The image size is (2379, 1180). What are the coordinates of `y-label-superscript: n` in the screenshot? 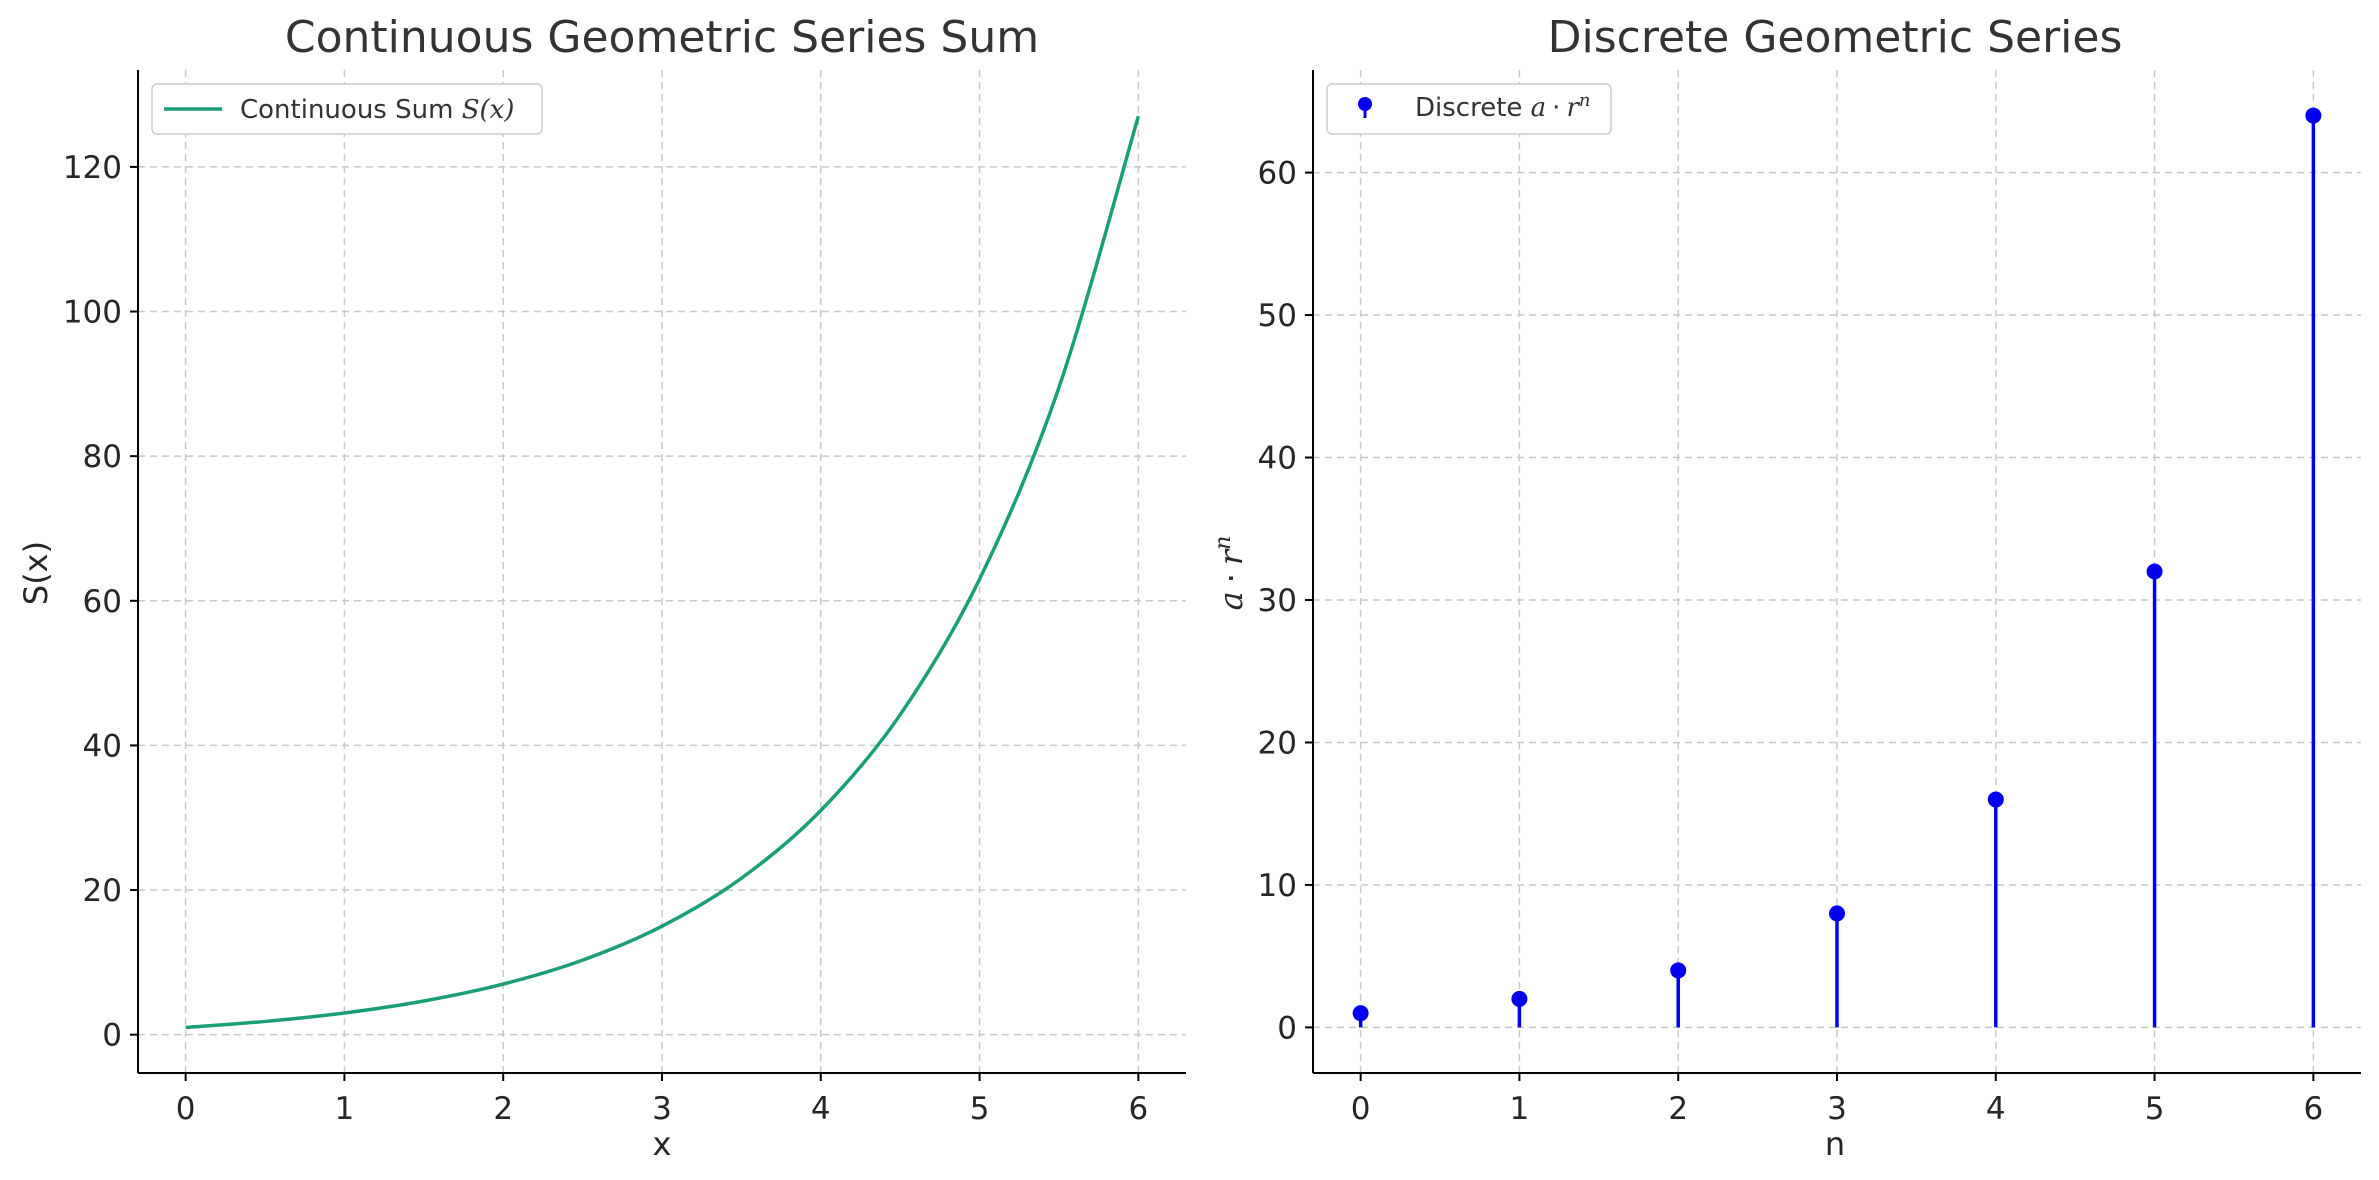 It's located at (1223, 543).